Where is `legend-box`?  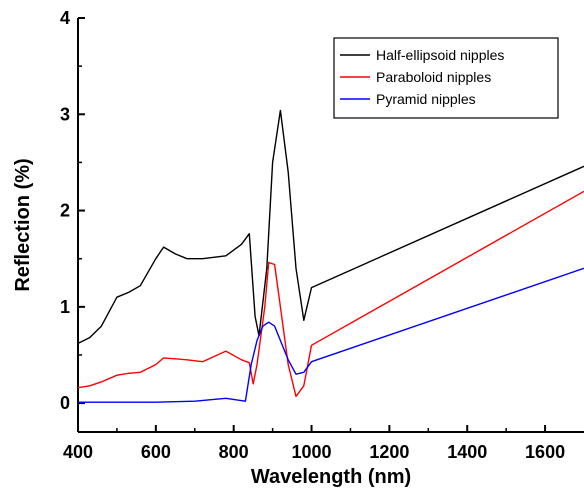
legend-box is located at coordinates (446, 78).